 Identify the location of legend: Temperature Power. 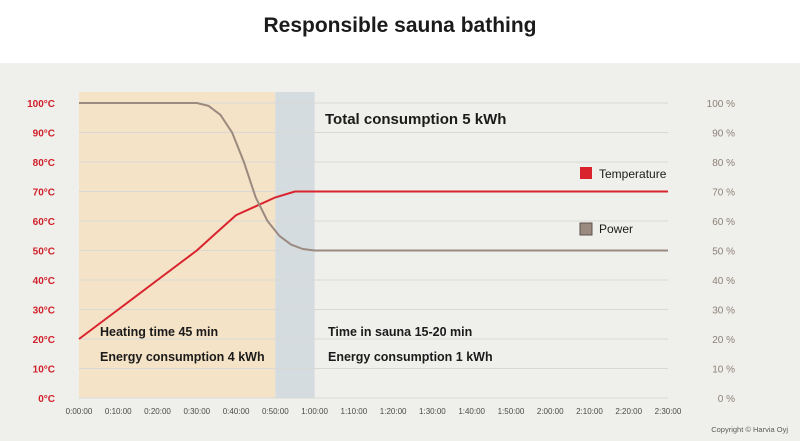
(623, 201).